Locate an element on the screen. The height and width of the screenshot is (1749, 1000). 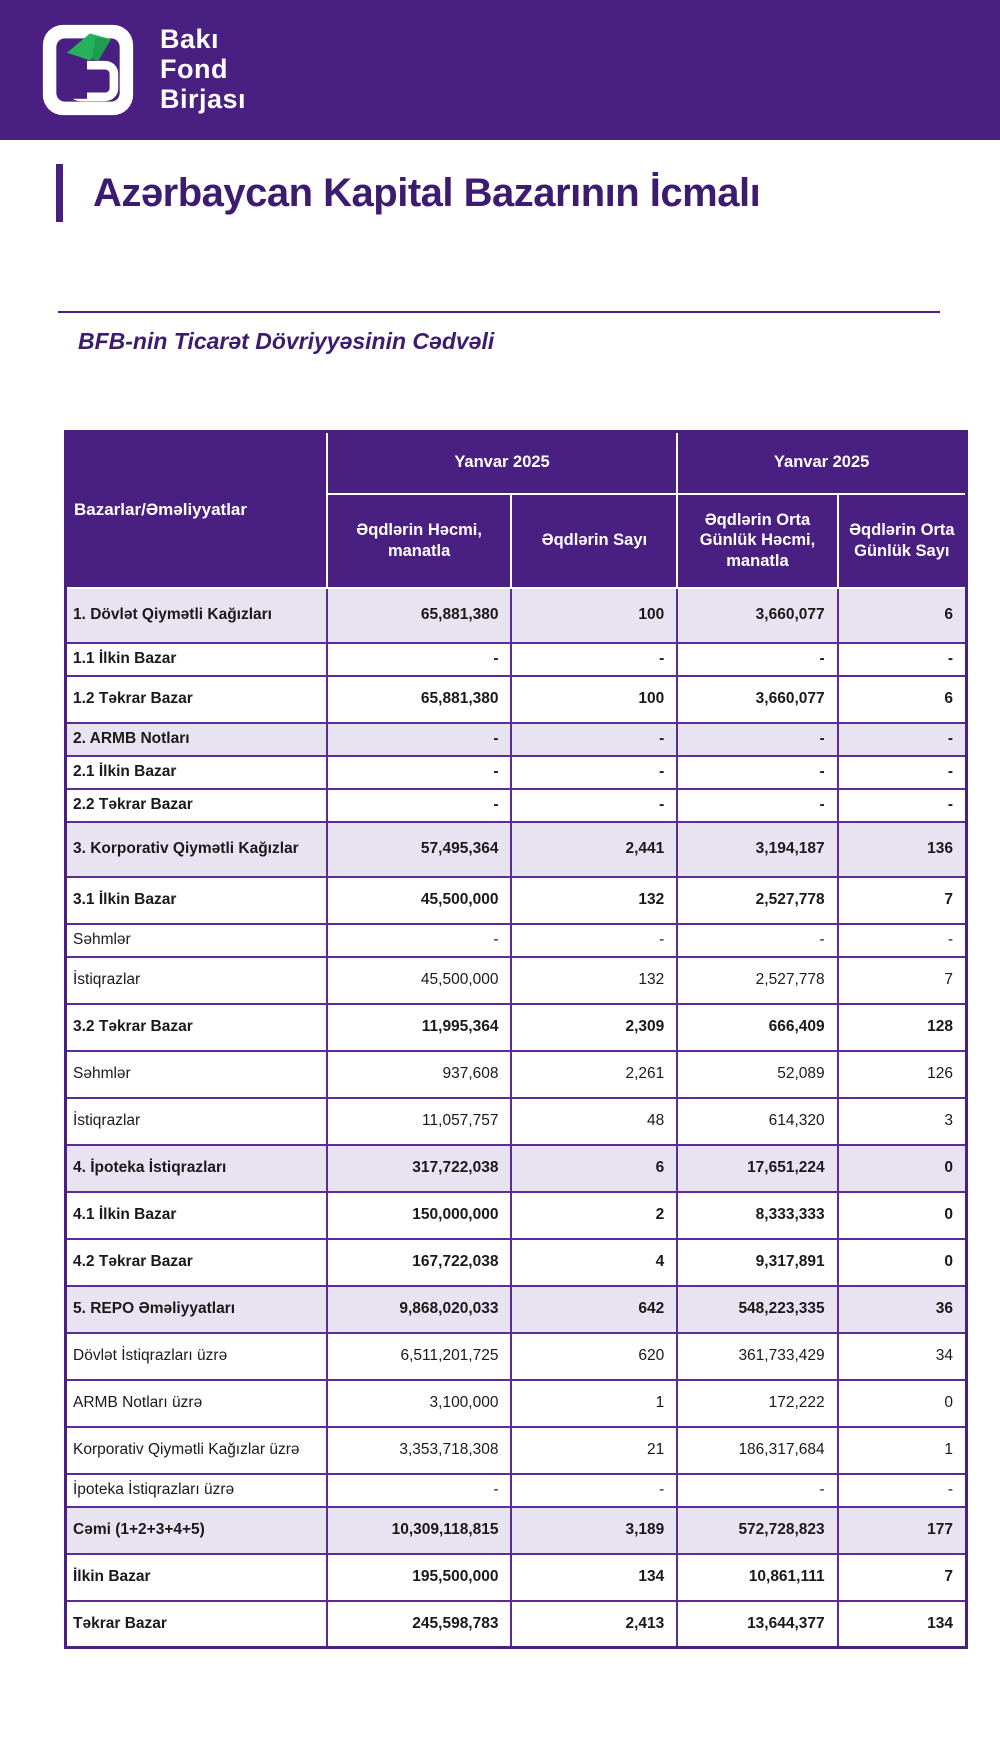
cell-value: 128 is located at coordinates (902, 1027).